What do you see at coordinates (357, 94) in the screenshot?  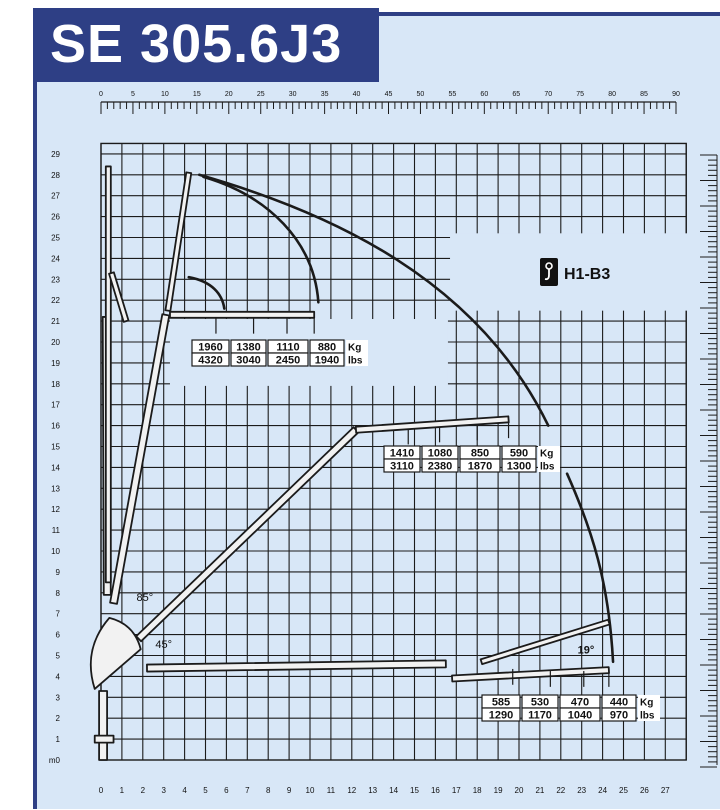 I see `top-scale-label: 40` at bounding box center [357, 94].